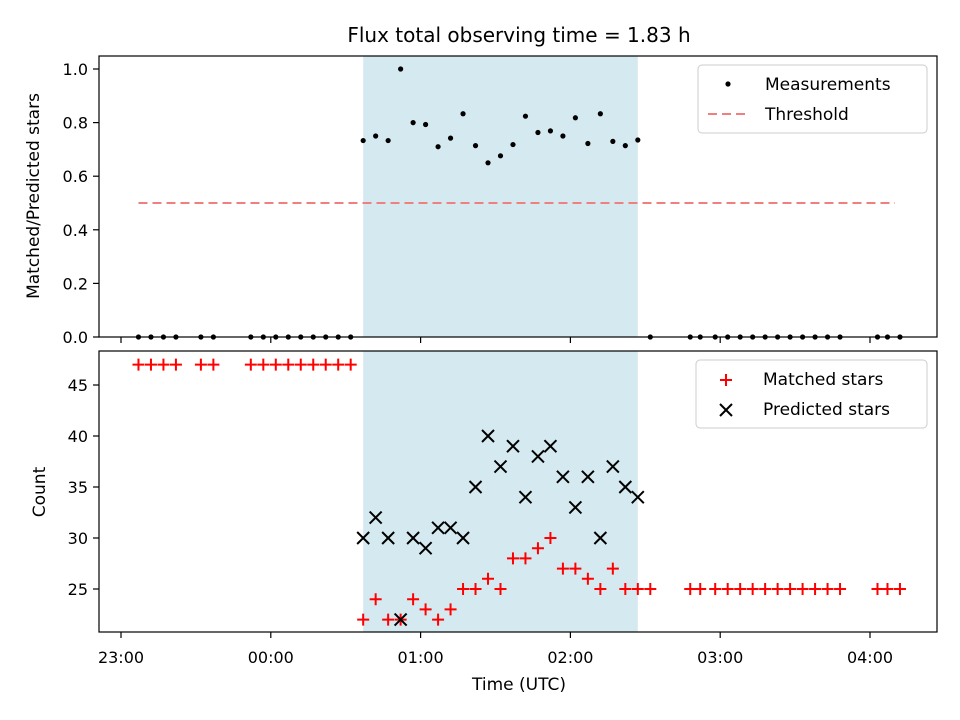 The image size is (960, 720). I want to click on bottom-y-axis-label: Count, so click(40, 491).